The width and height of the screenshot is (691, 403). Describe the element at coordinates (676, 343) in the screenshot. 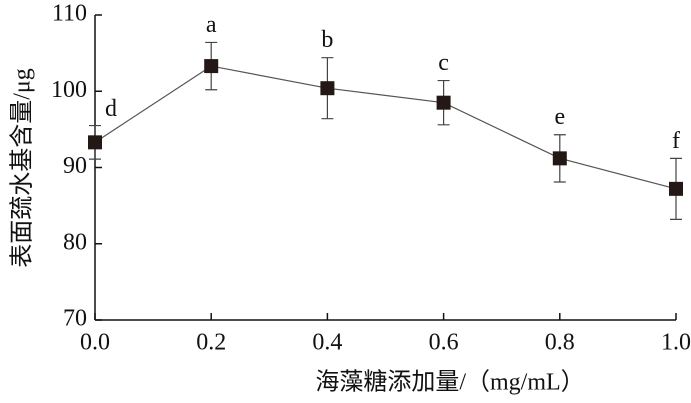

I see `x-tick-label: 1.0` at that location.